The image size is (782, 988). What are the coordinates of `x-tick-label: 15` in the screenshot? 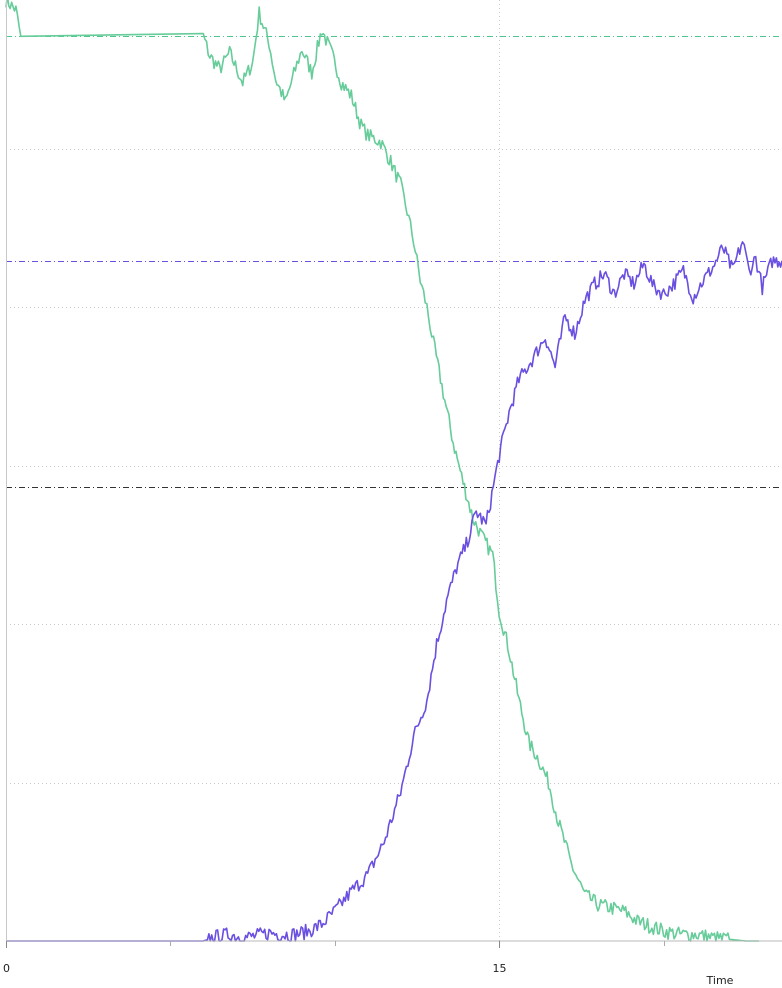 It's located at (500, 968).